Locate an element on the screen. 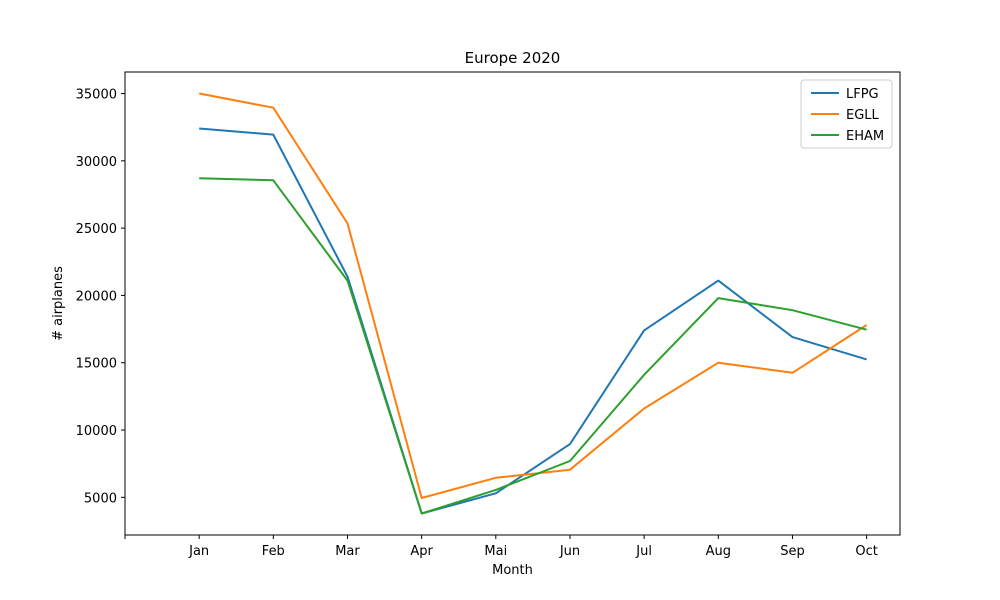 The height and width of the screenshot is (600, 1000). x-tick-label: Jun is located at coordinates (569, 551).